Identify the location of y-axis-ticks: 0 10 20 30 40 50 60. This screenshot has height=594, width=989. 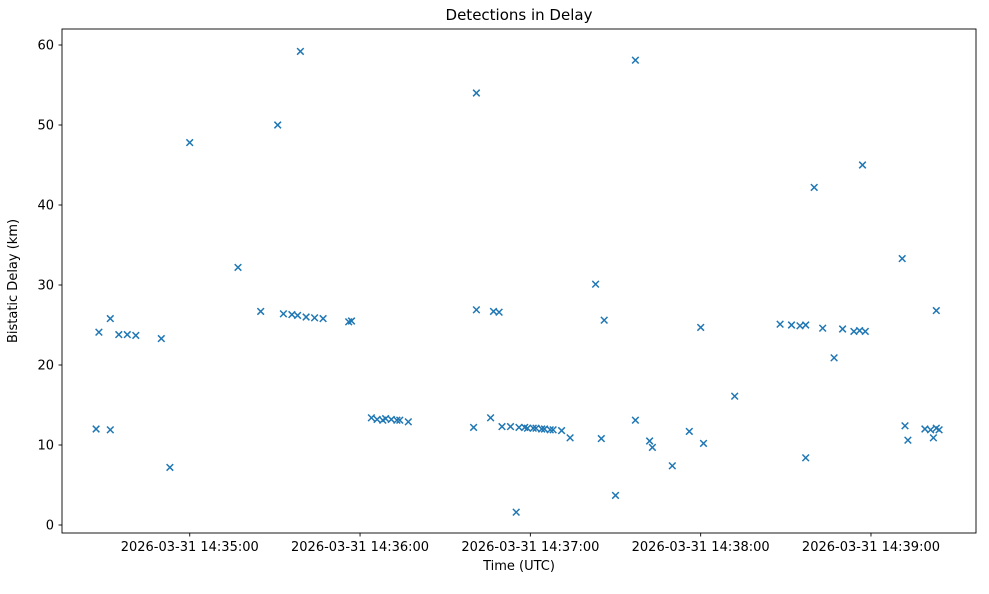
(49, 286).